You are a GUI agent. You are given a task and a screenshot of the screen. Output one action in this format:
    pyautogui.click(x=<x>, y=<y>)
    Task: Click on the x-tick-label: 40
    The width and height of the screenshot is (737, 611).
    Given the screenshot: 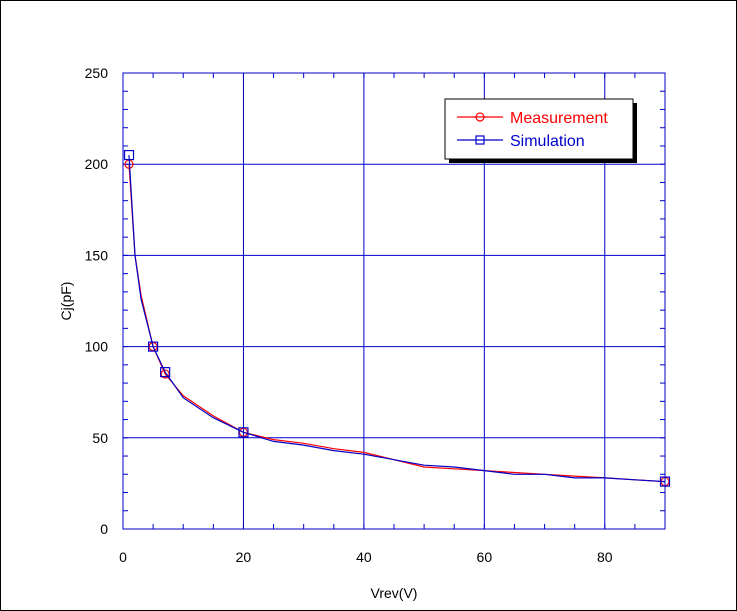 What is the action you would take?
    pyautogui.click(x=364, y=557)
    